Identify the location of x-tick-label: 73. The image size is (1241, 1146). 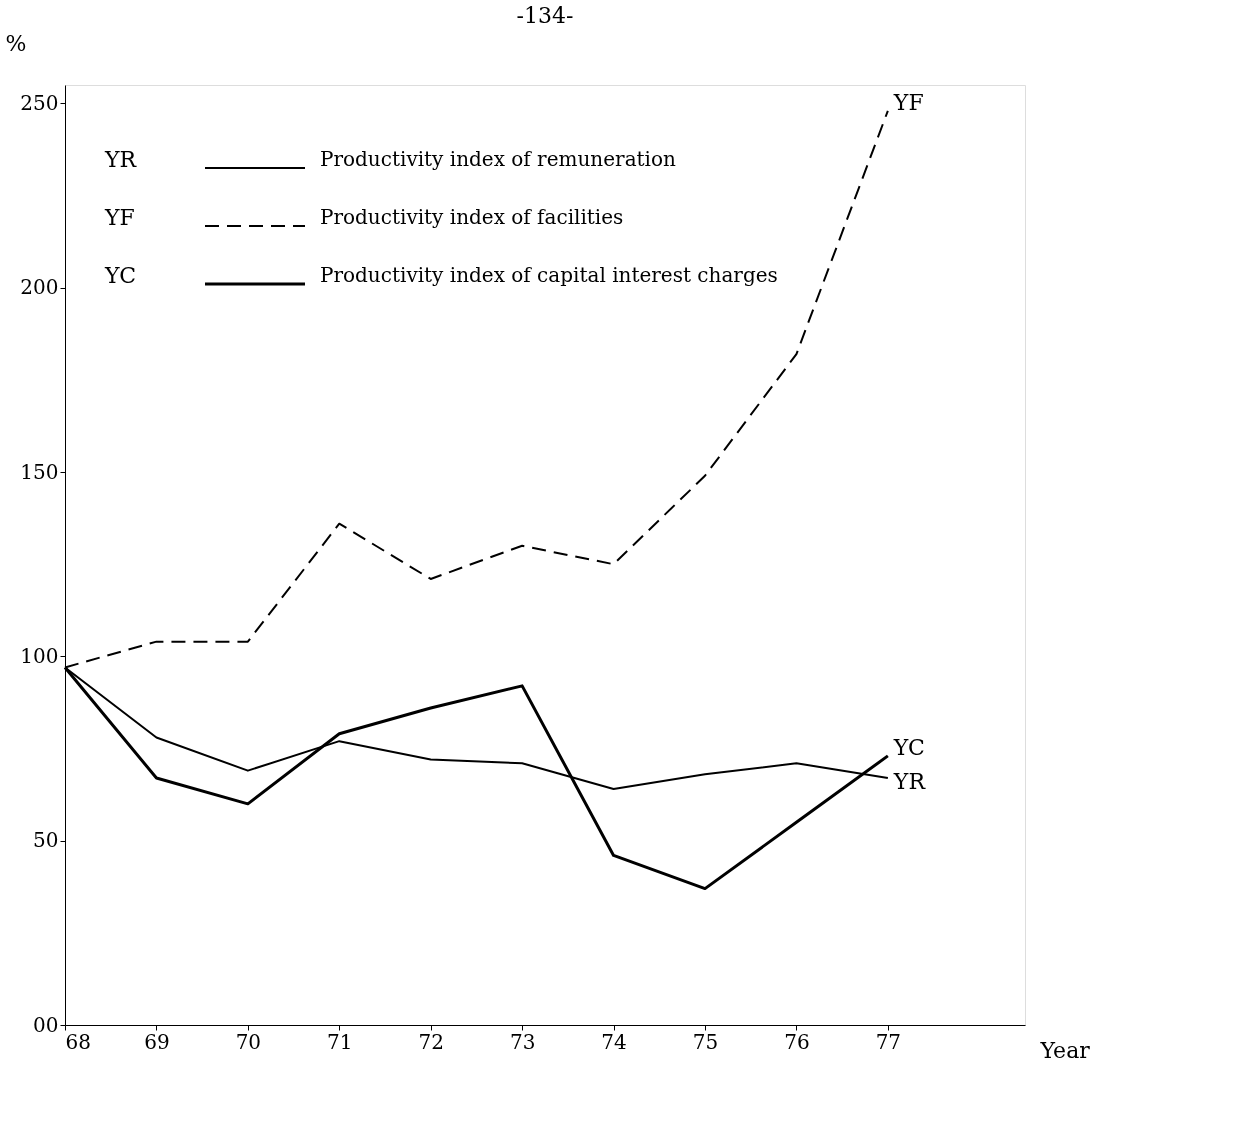
(522, 1041).